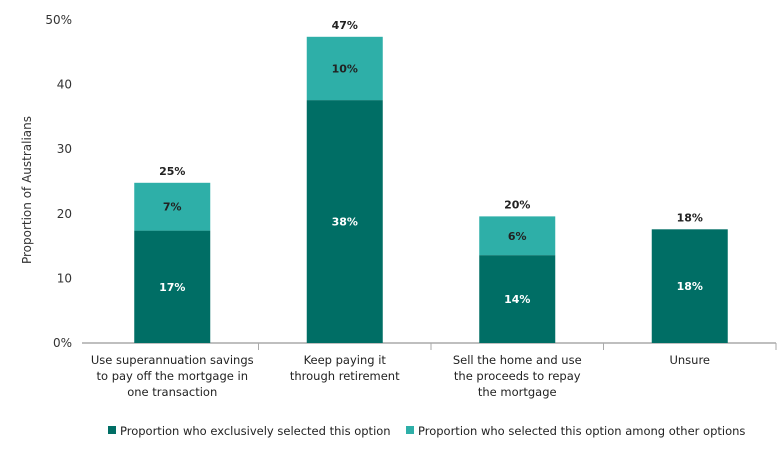  I want to click on x-category-label: Unsure, so click(689, 360).